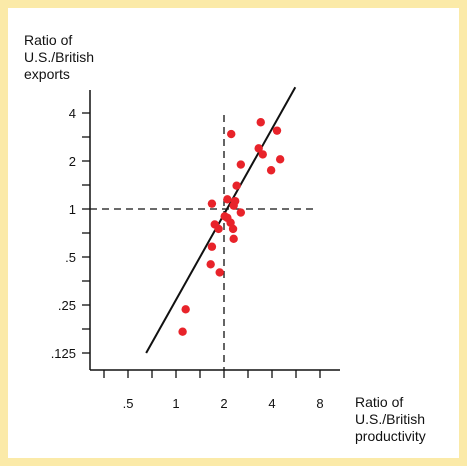  I want to click on x-tick-label: 2, so click(223, 403).